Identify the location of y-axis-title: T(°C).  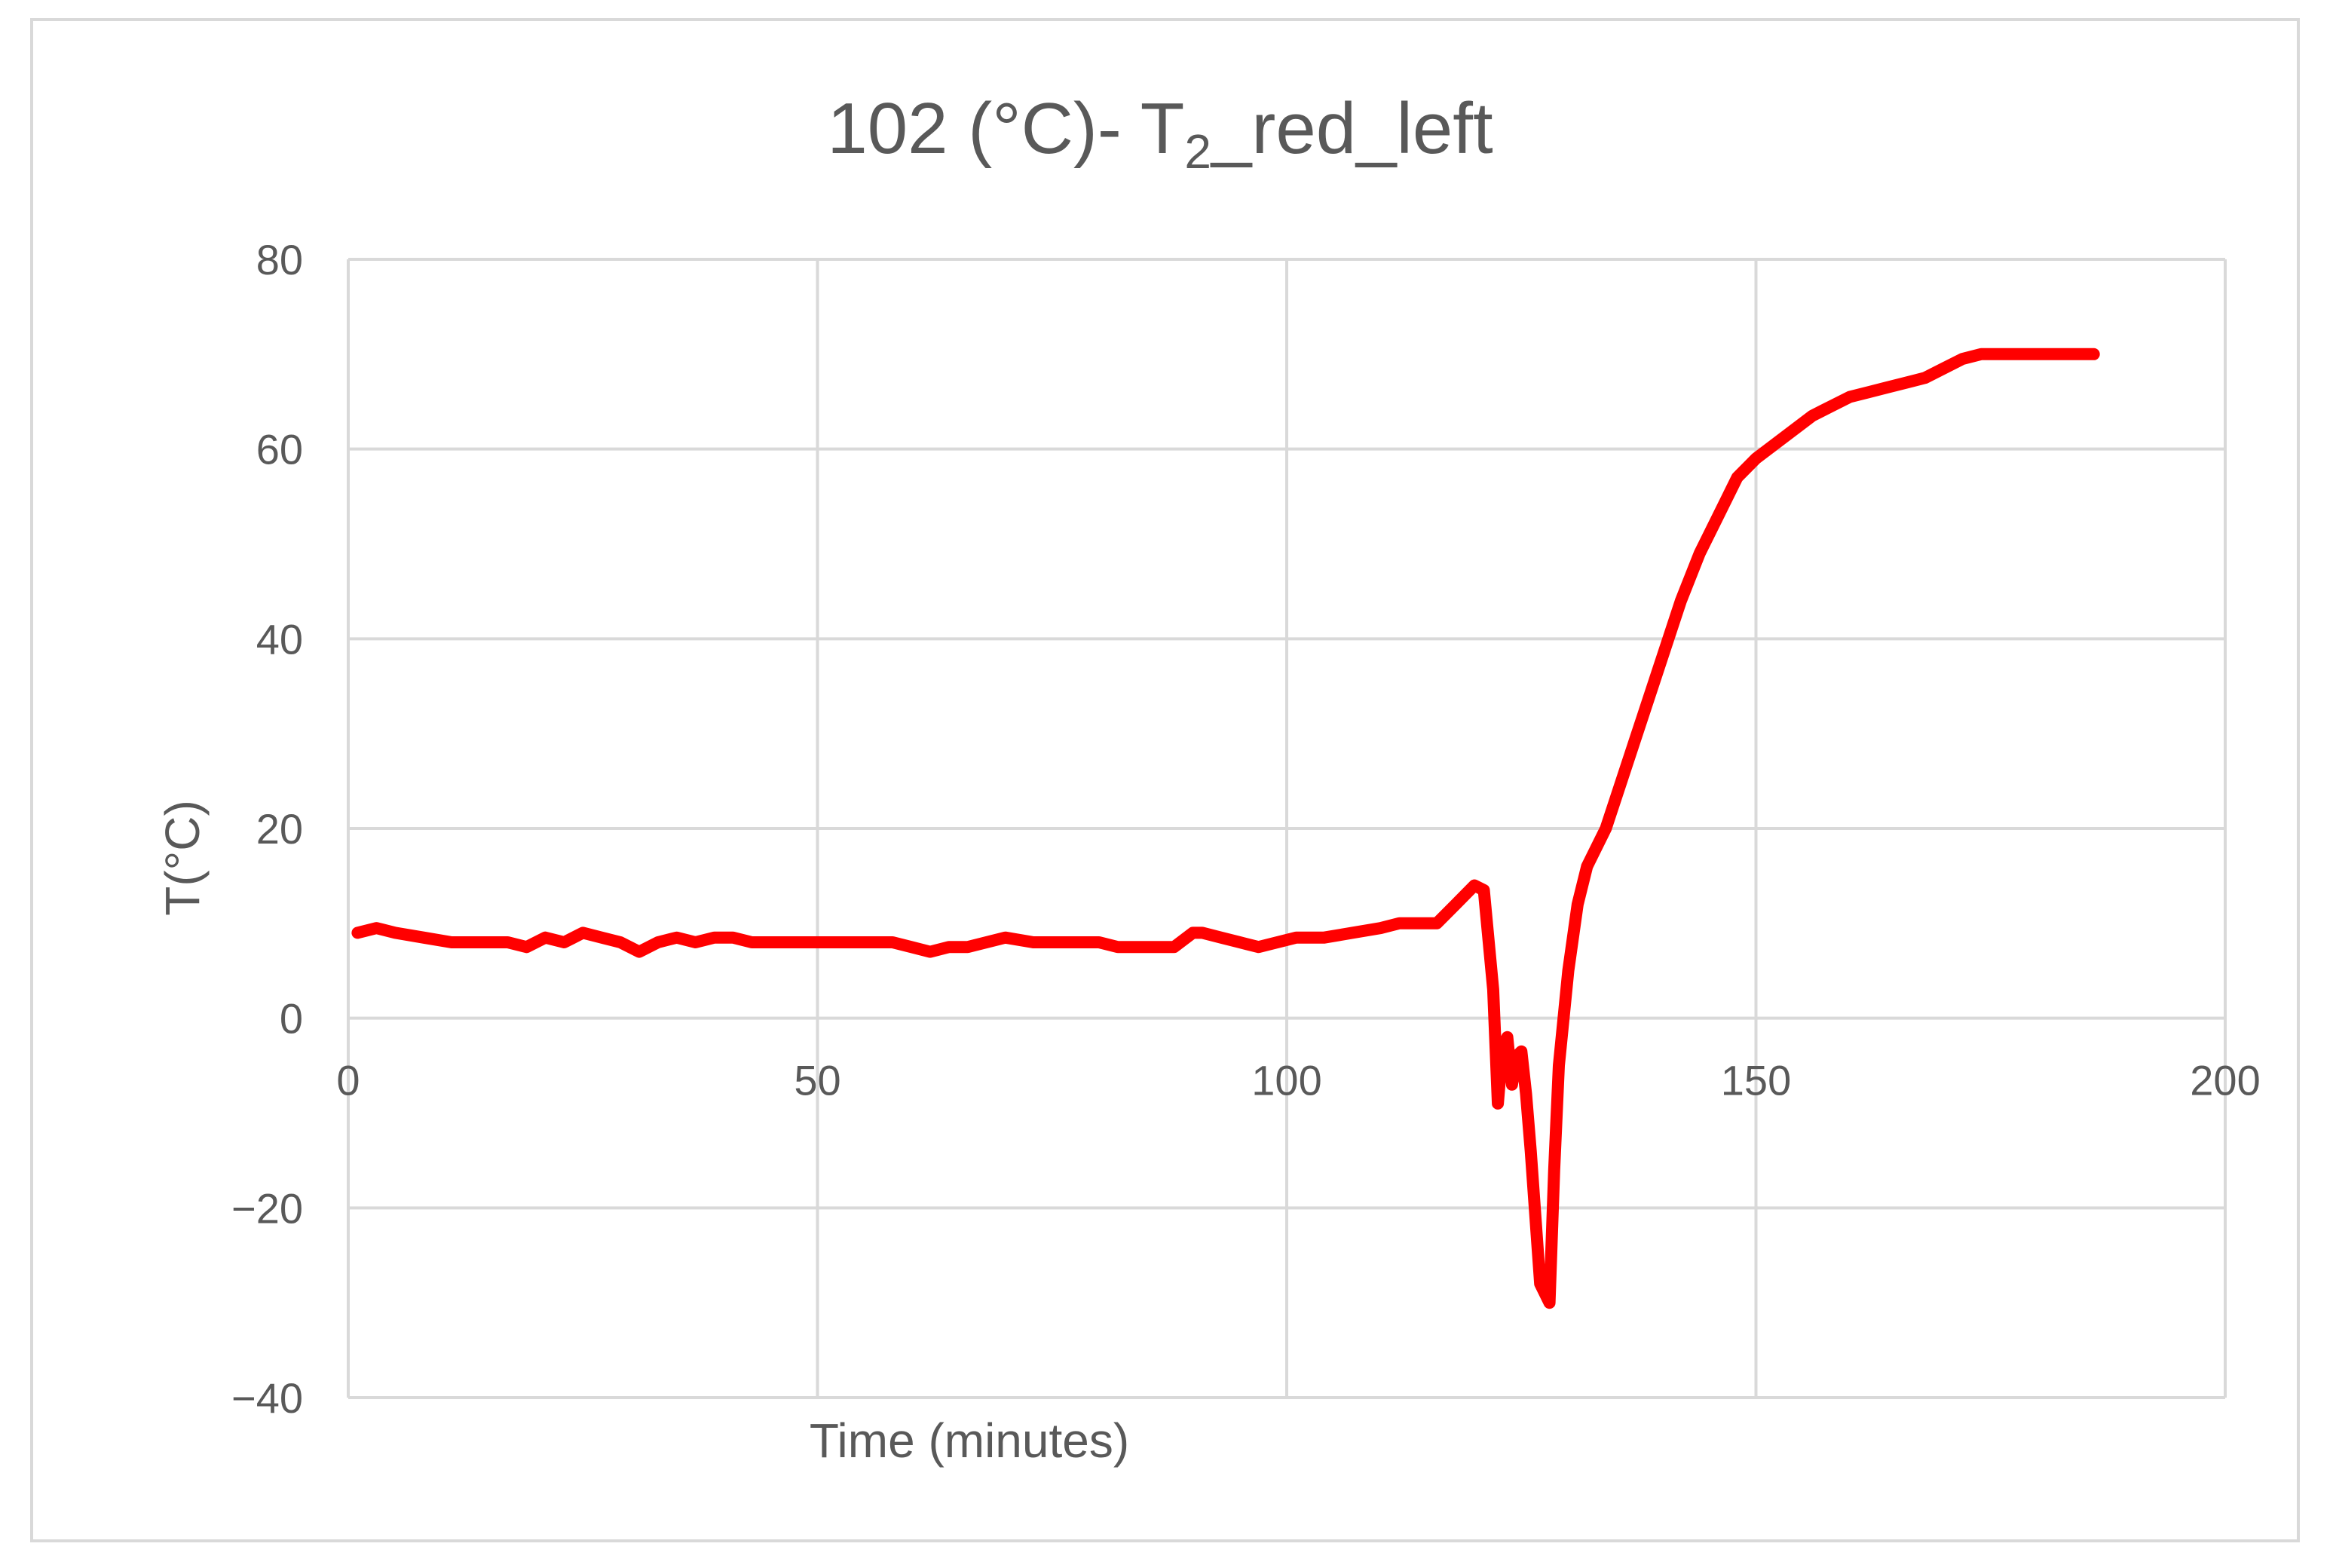
(182, 858).